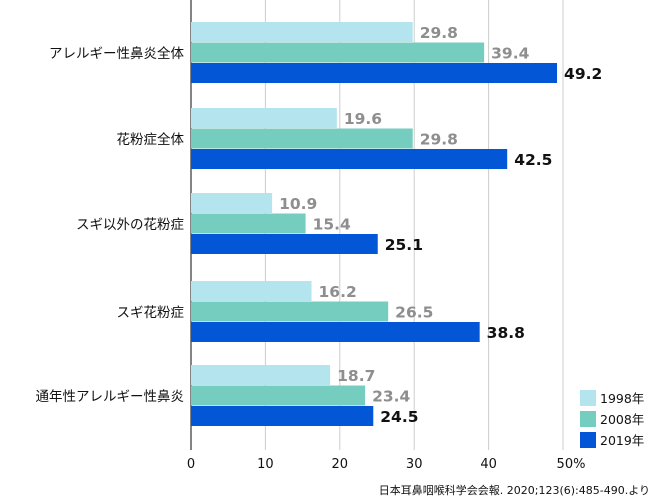 Image resolution: width=656 pixels, height=503 pixels. What do you see at coordinates (414, 464) in the screenshot?
I see `tick-label: 30` at bounding box center [414, 464].